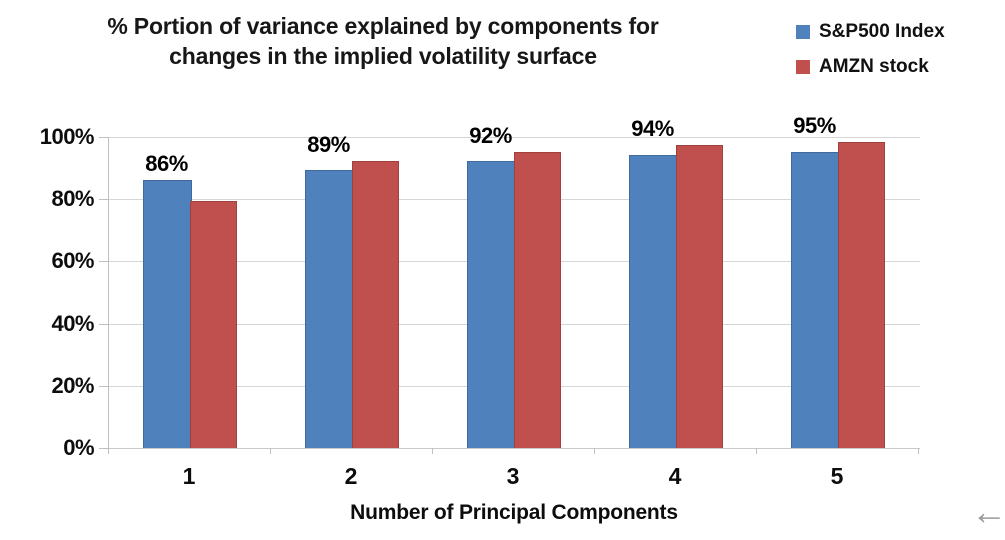 The image size is (1005, 540). I want to click on chart-legend: S&P500 Index AMZN stock, so click(870, 49).